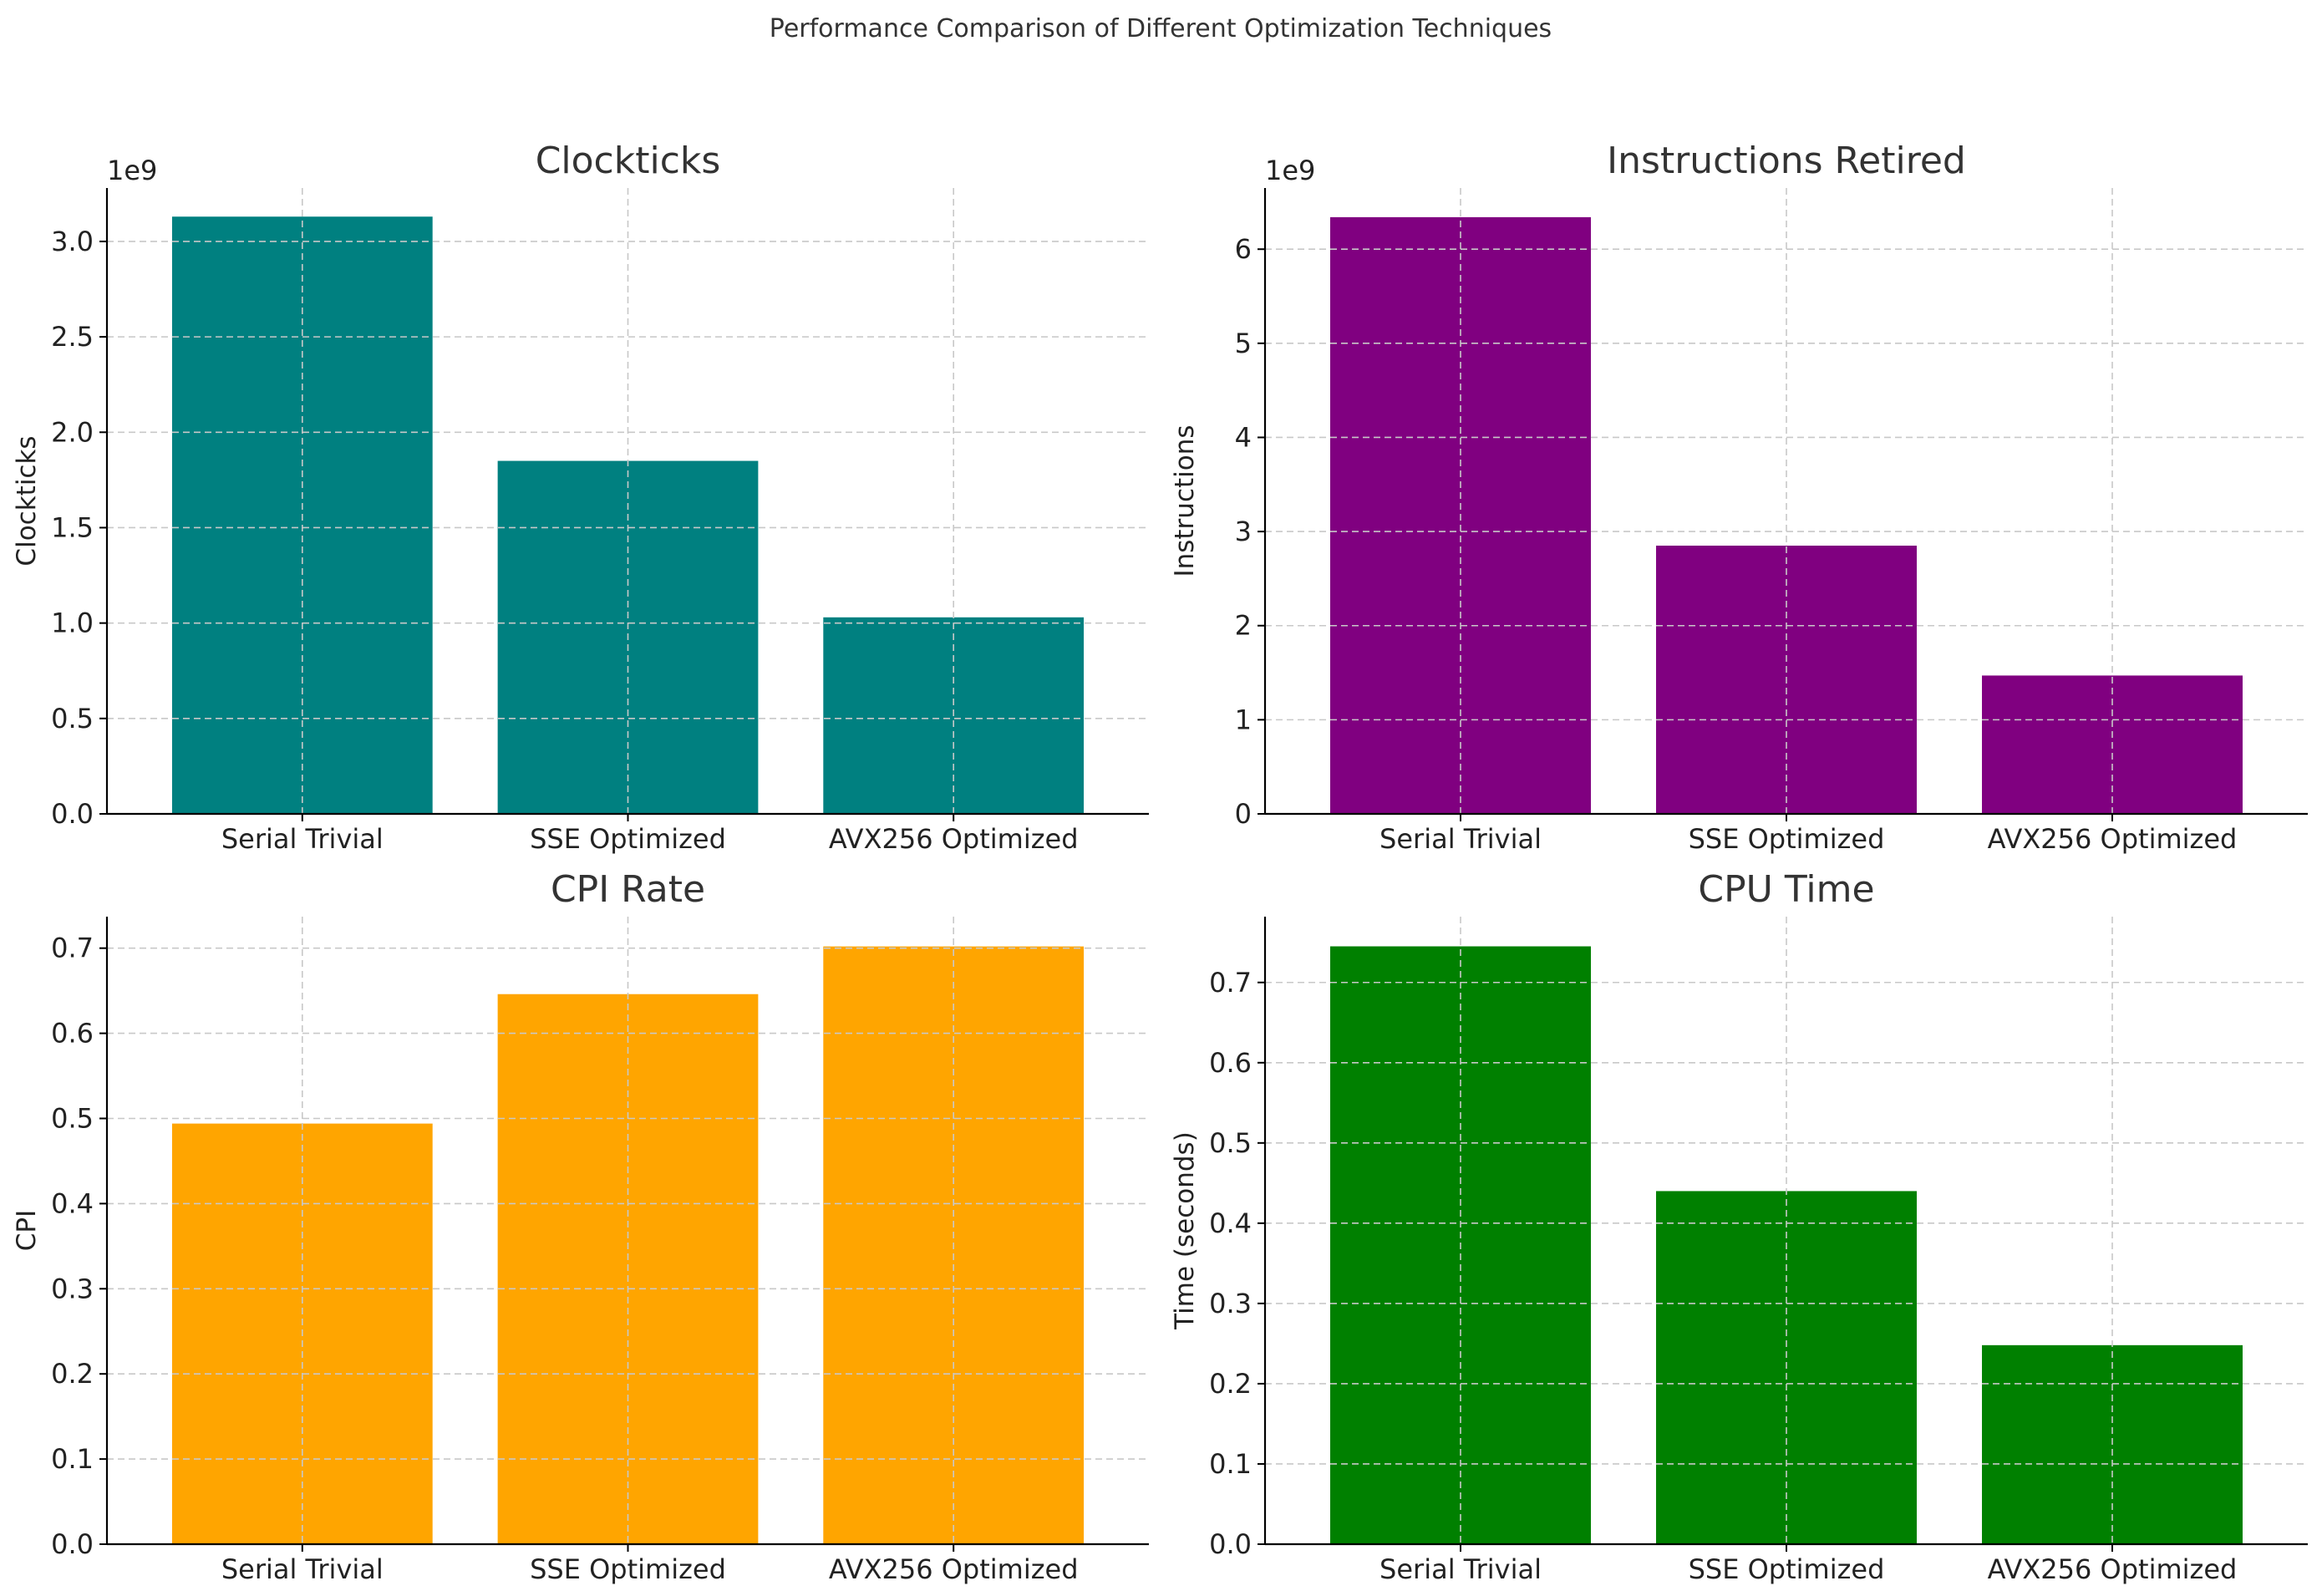 Image resolution: width=2322 pixels, height=1596 pixels. I want to click on x-tick-label-2-panel-0: AVX256 Optimized, so click(954, 839).